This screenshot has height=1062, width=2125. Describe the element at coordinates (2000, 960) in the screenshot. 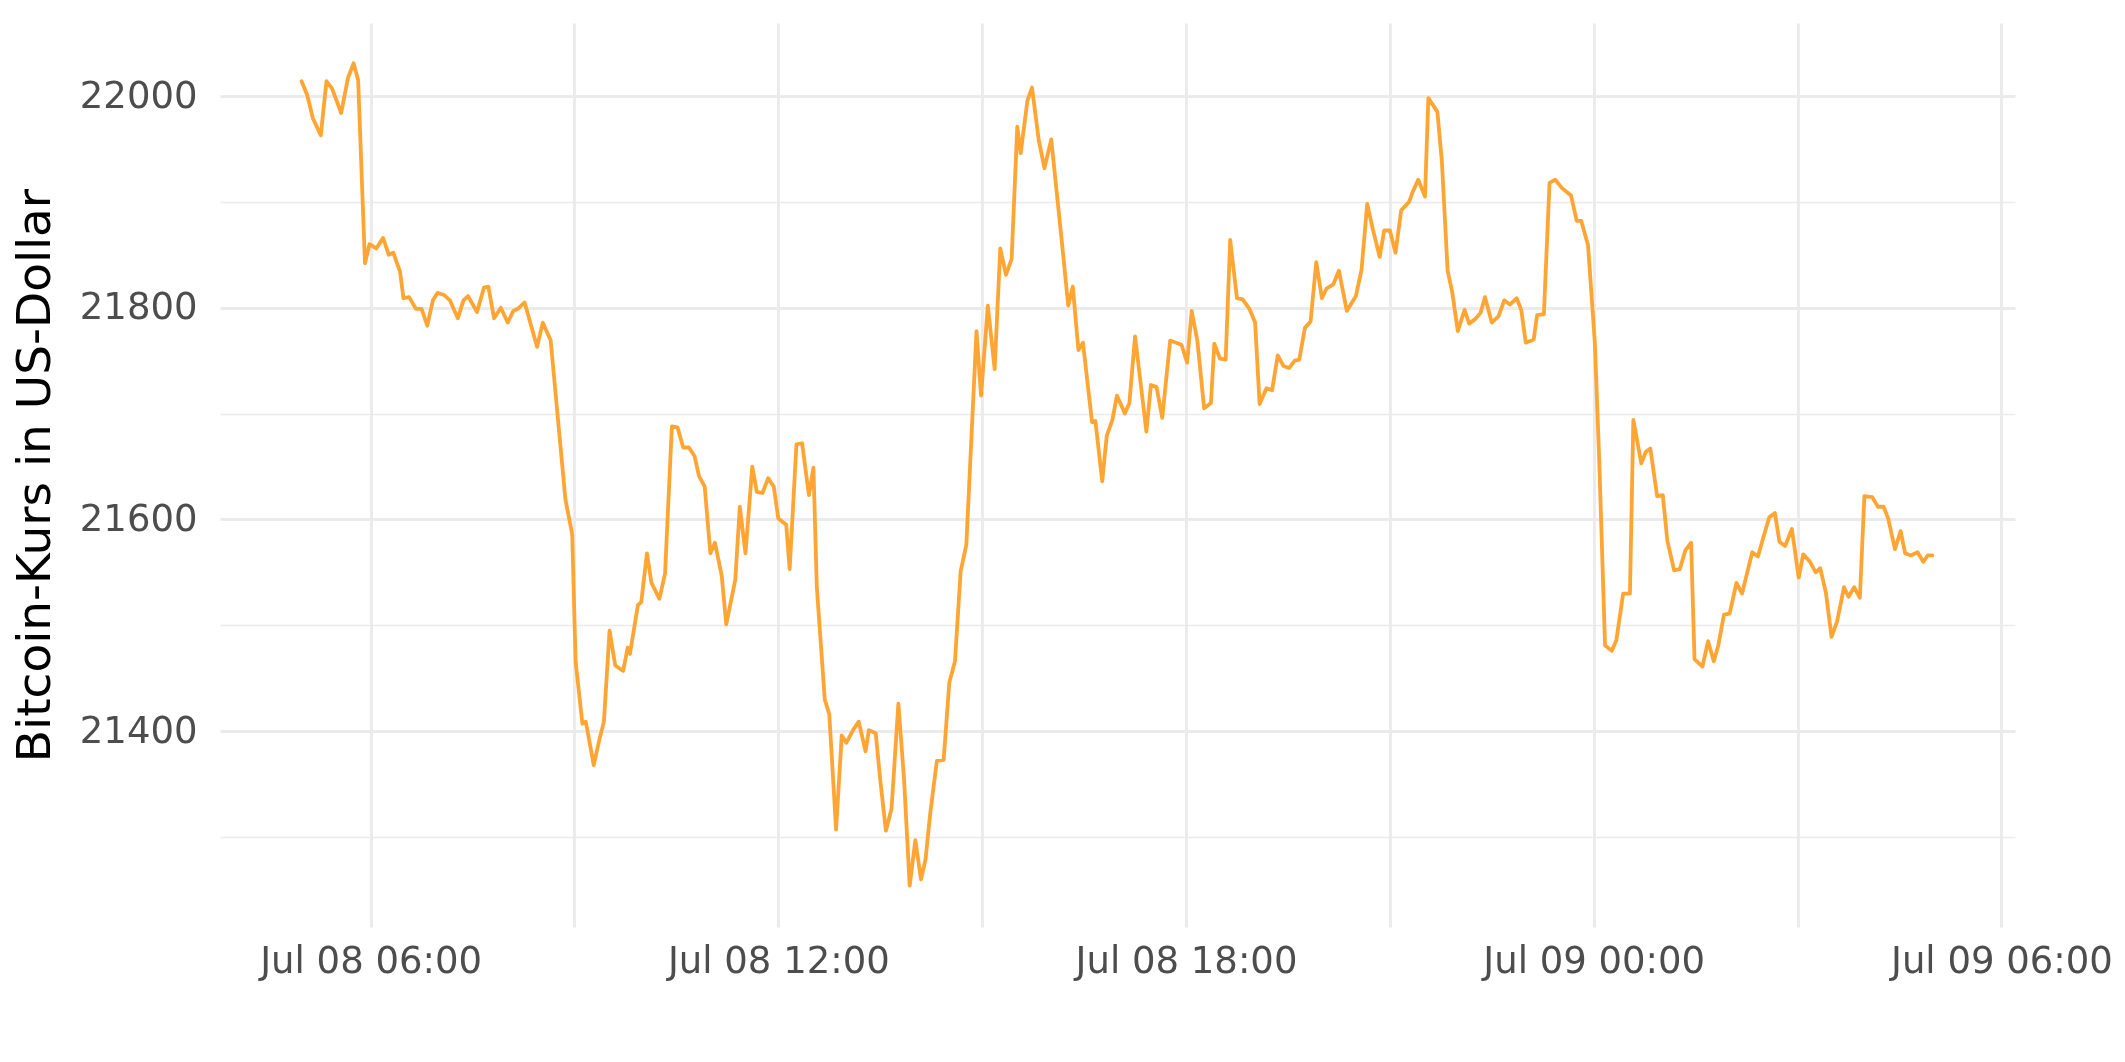

I see `x-tick-label: Jul 09 06:00` at that location.